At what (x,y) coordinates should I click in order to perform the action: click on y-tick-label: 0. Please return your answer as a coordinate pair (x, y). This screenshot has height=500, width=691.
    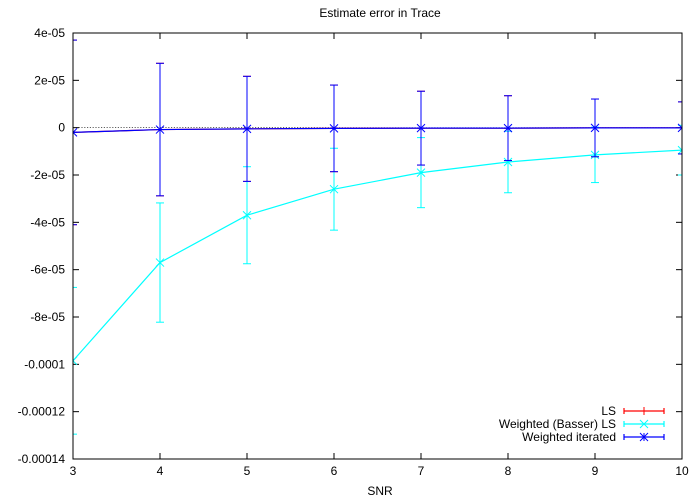
    Looking at the image, I should click on (61, 128).